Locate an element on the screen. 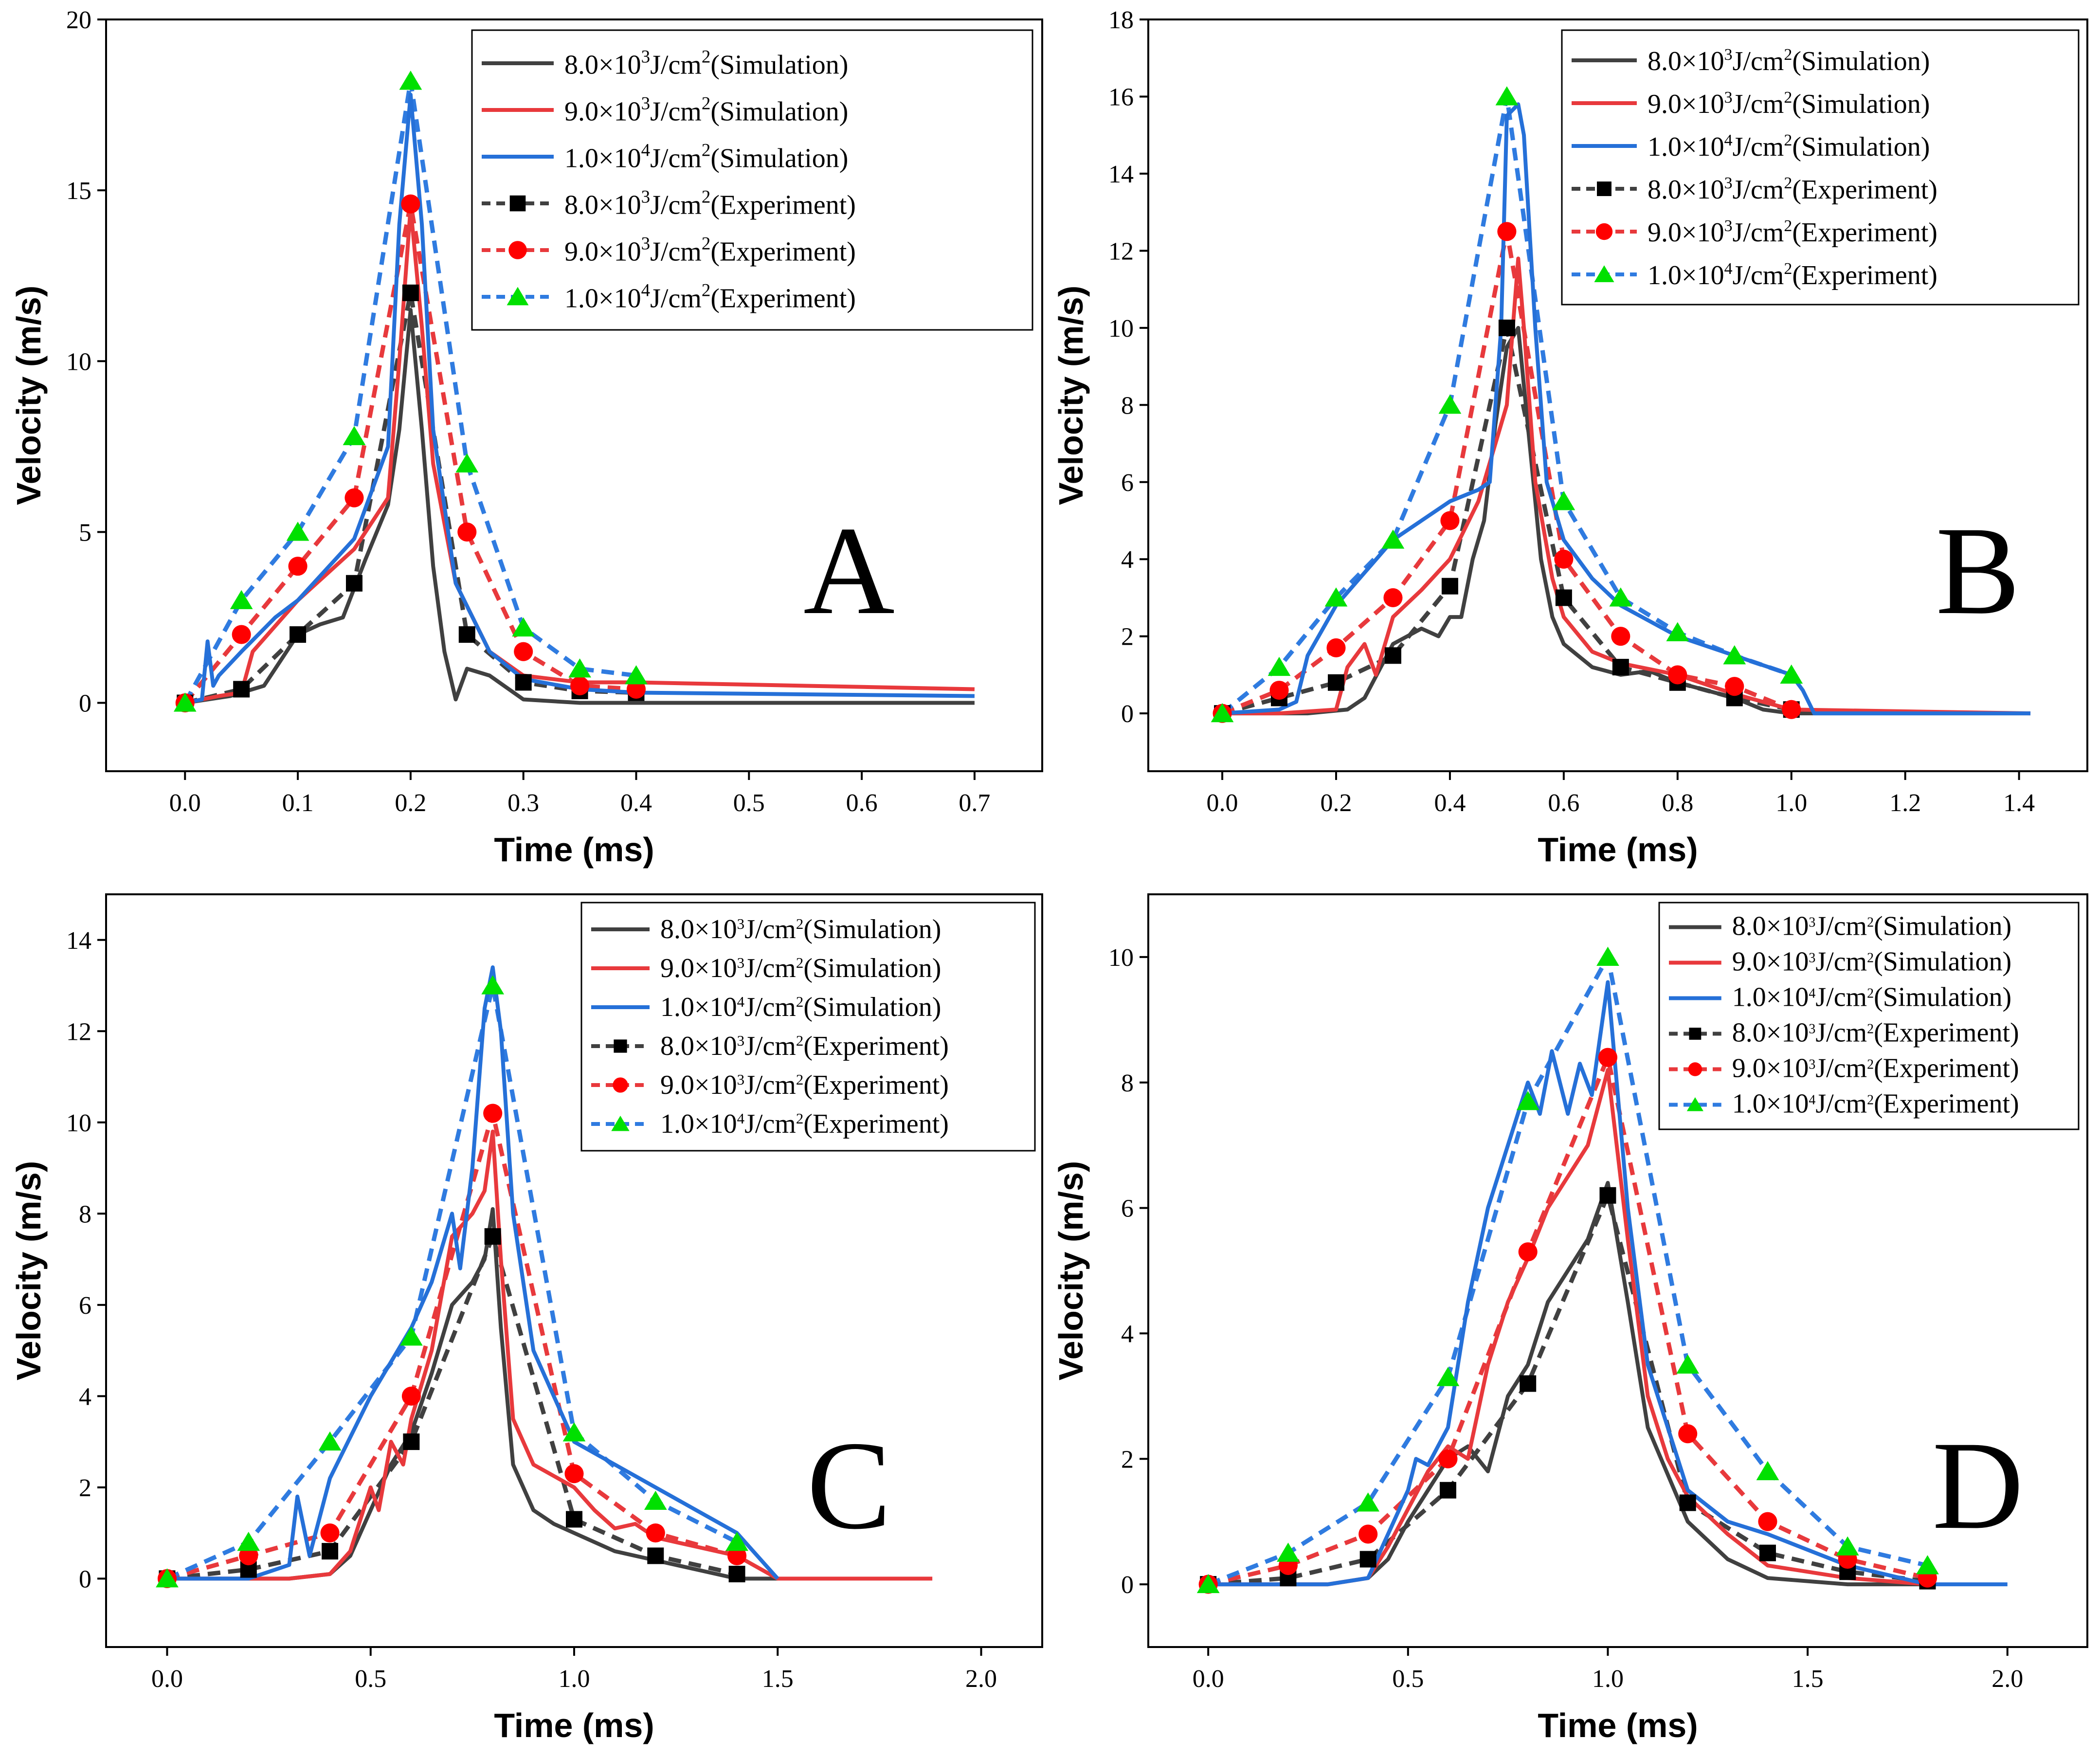 The width and height of the screenshot is (2100, 1757). x-tick-label: 1.2 is located at coordinates (1905, 803).